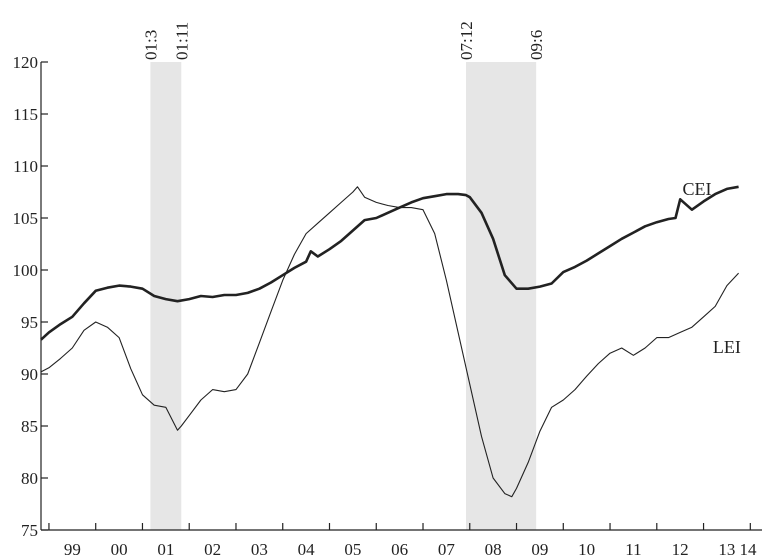  Describe the element at coordinates (352, 549) in the screenshot. I see `x-tick-label: 05` at that location.